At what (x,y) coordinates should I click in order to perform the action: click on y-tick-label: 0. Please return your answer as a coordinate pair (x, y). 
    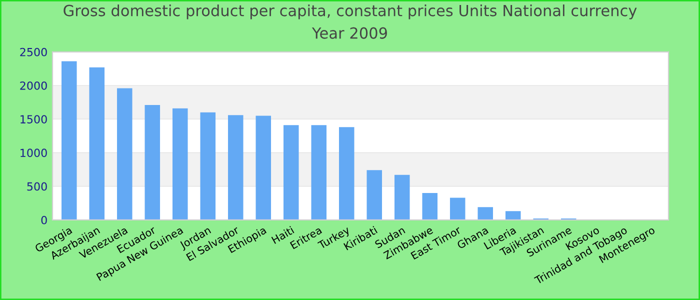
    Looking at the image, I should click on (44, 220).